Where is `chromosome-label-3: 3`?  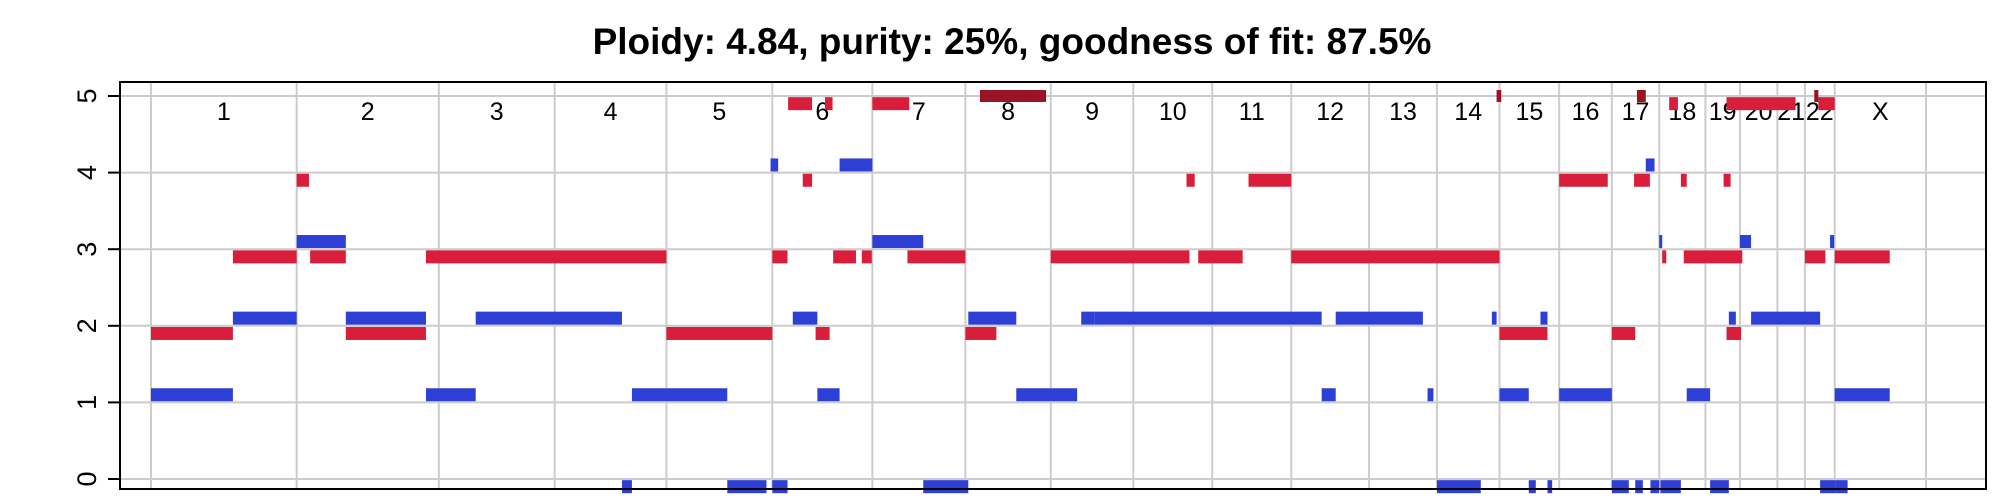 chromosome-label-3: 3 is located at coordinates (497, 112).